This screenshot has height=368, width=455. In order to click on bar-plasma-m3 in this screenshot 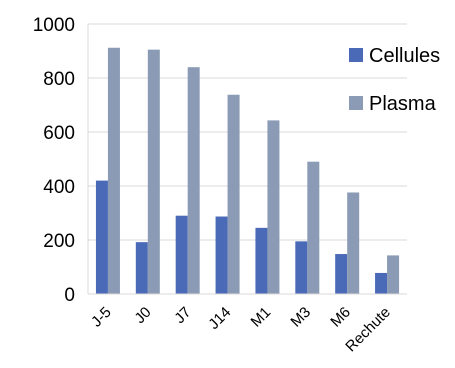, I will do `click(313, 227)`.